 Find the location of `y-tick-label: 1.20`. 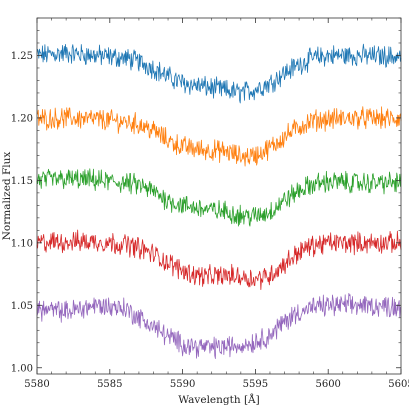

y-tick-label: 1.20 is located at coordinates (22, 118).